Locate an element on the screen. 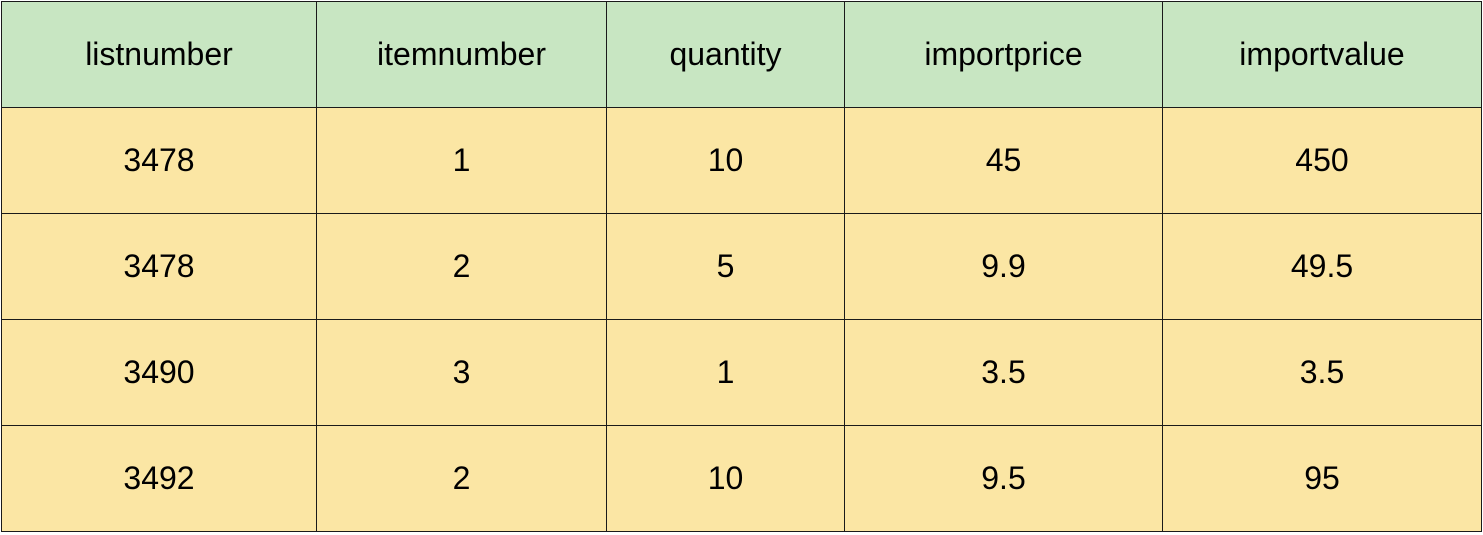 This screenshot has height=535, width=1483. table-cell: 45 is located at coordinates (1003, 160).